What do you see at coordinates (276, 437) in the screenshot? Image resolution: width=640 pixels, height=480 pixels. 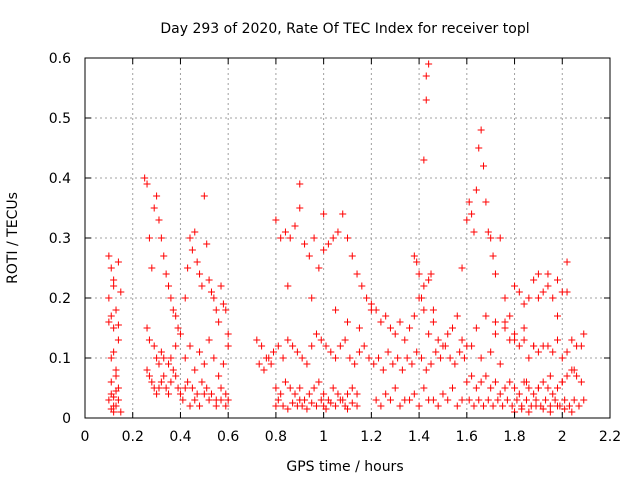 I see `x-tick-label: 0.8` at bounding box center [276, 437].